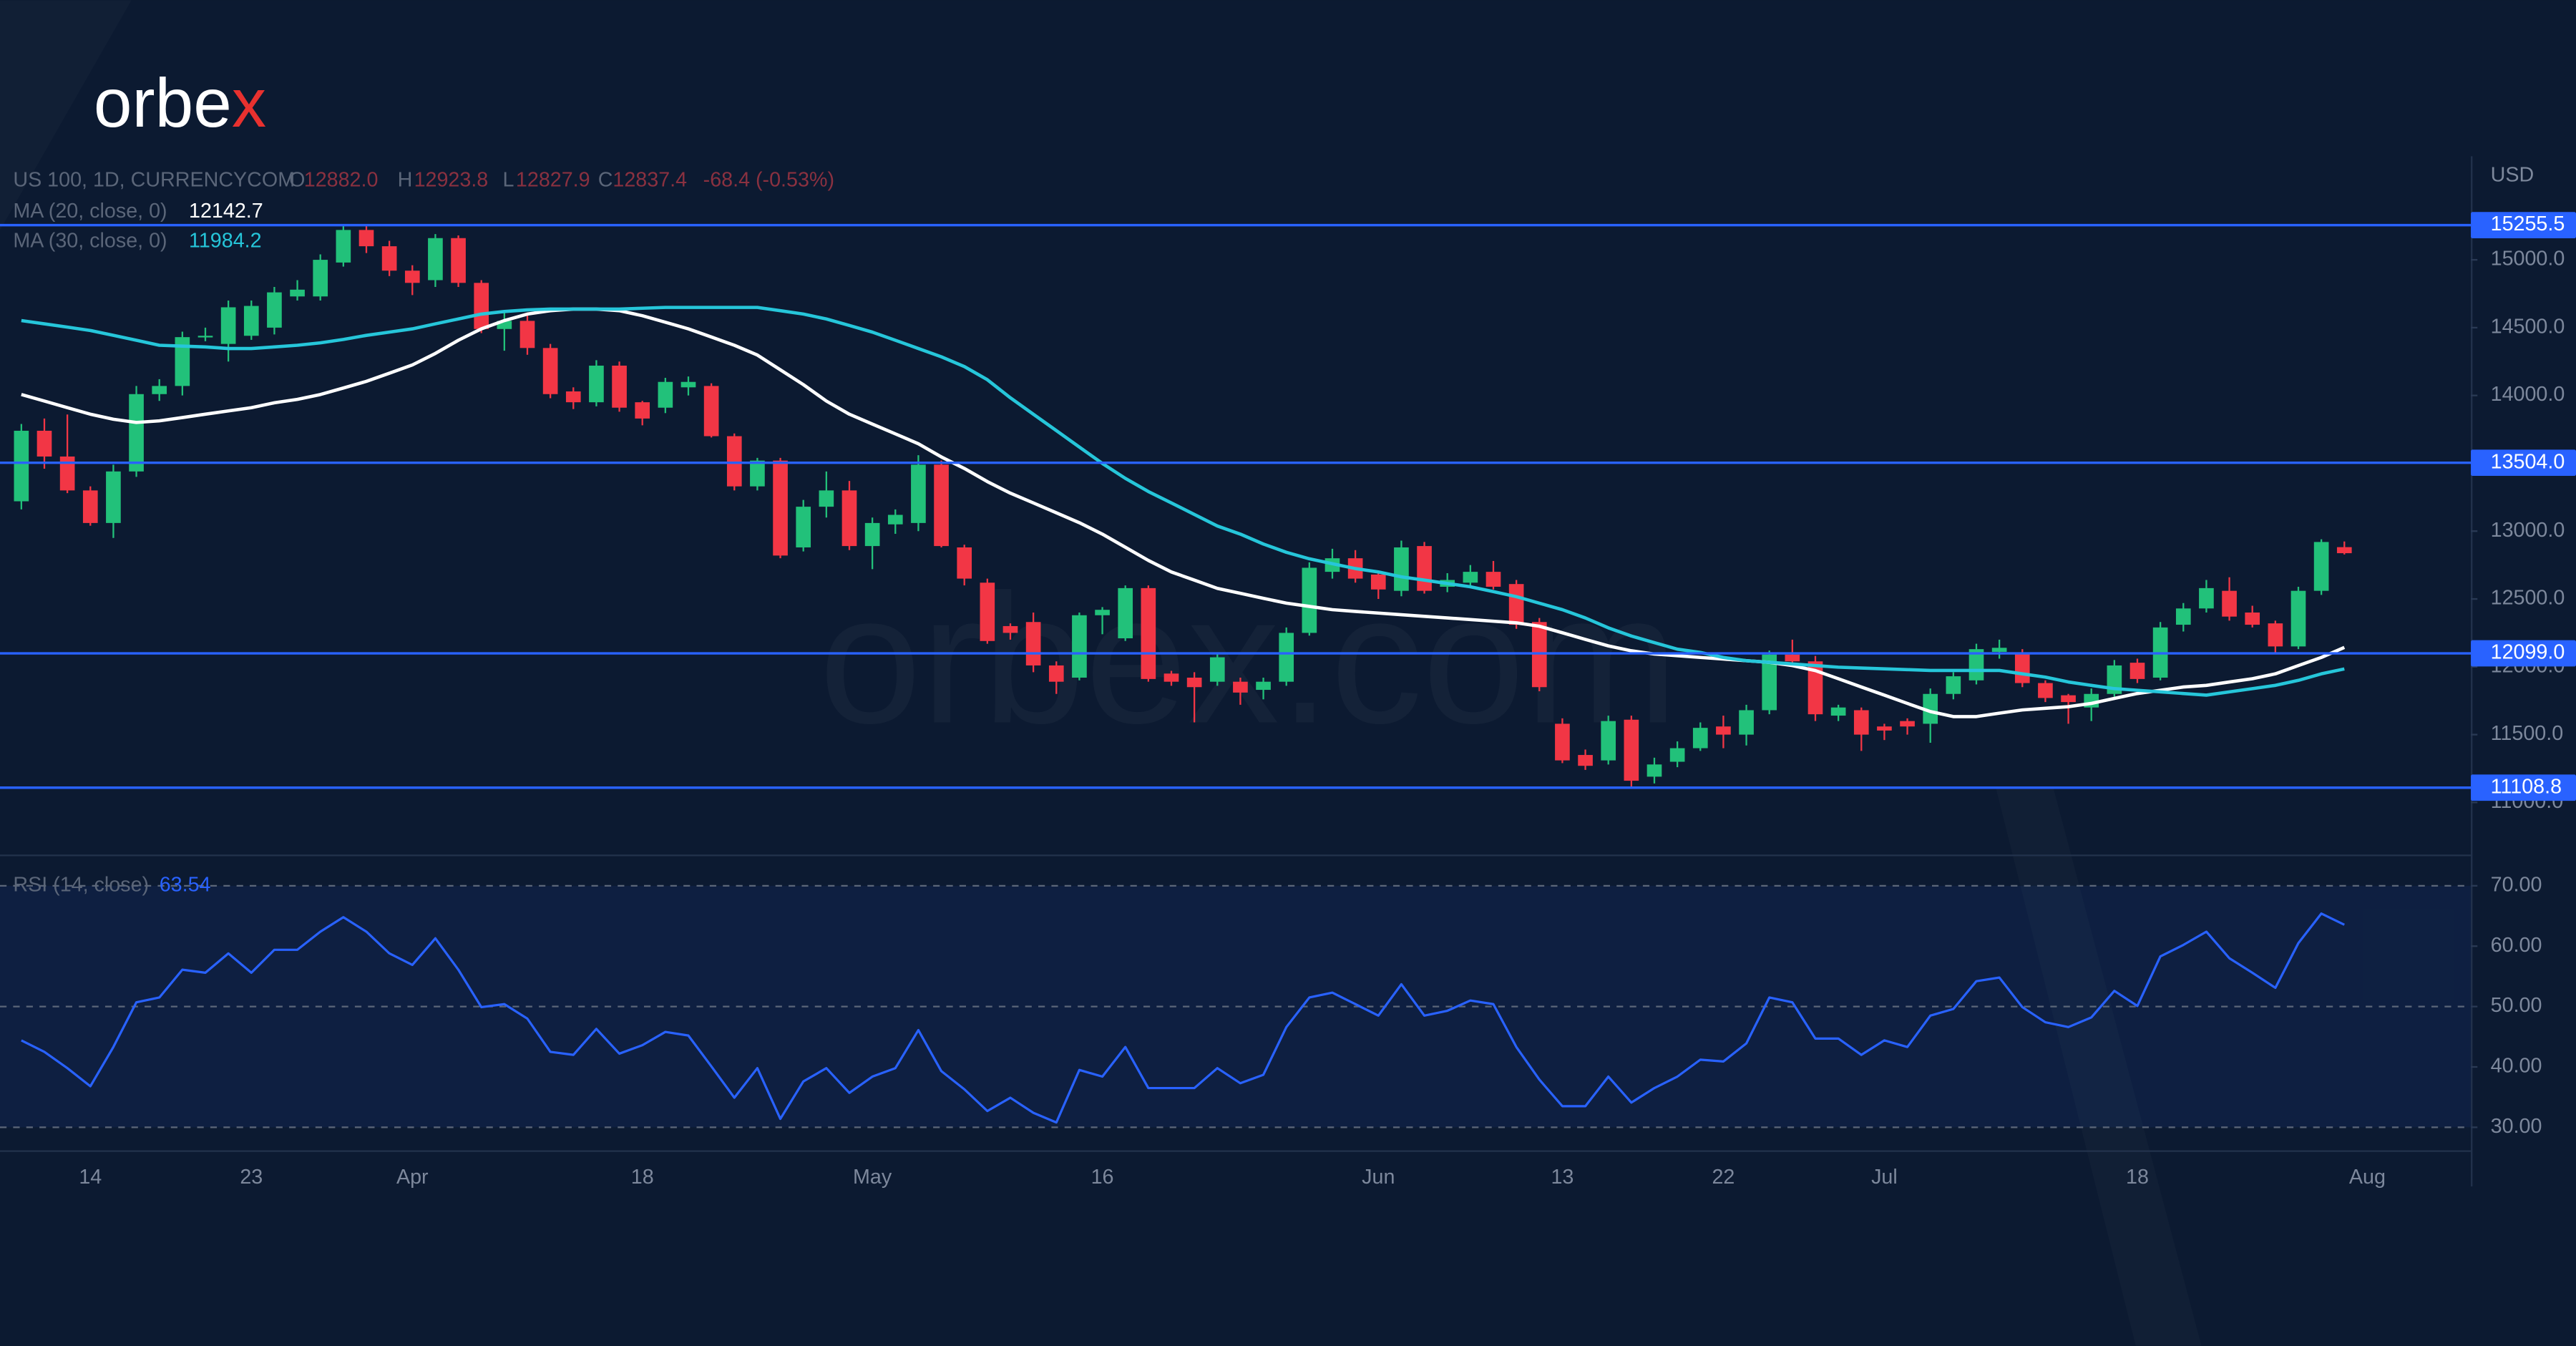 Image resolution: width=2576 pixels, height=1346 pixels. What do you see at coordinates (2528, 394) in the screenshot?
I see `y-tick-label: 14000.0` at bounding box center [2528, 394].